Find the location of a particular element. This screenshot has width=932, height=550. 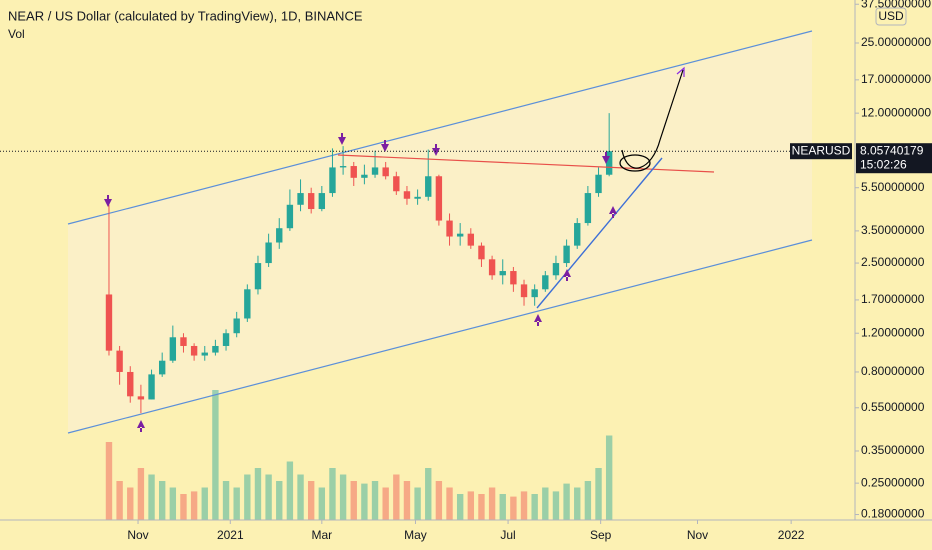

y-tick-label: 1.70000000 is located at coordinates (893, 299).